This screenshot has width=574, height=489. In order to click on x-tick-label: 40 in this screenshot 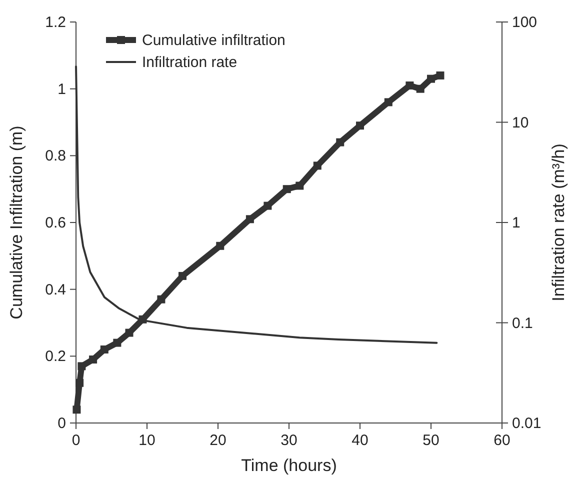, I will do `click(360, 440)`.